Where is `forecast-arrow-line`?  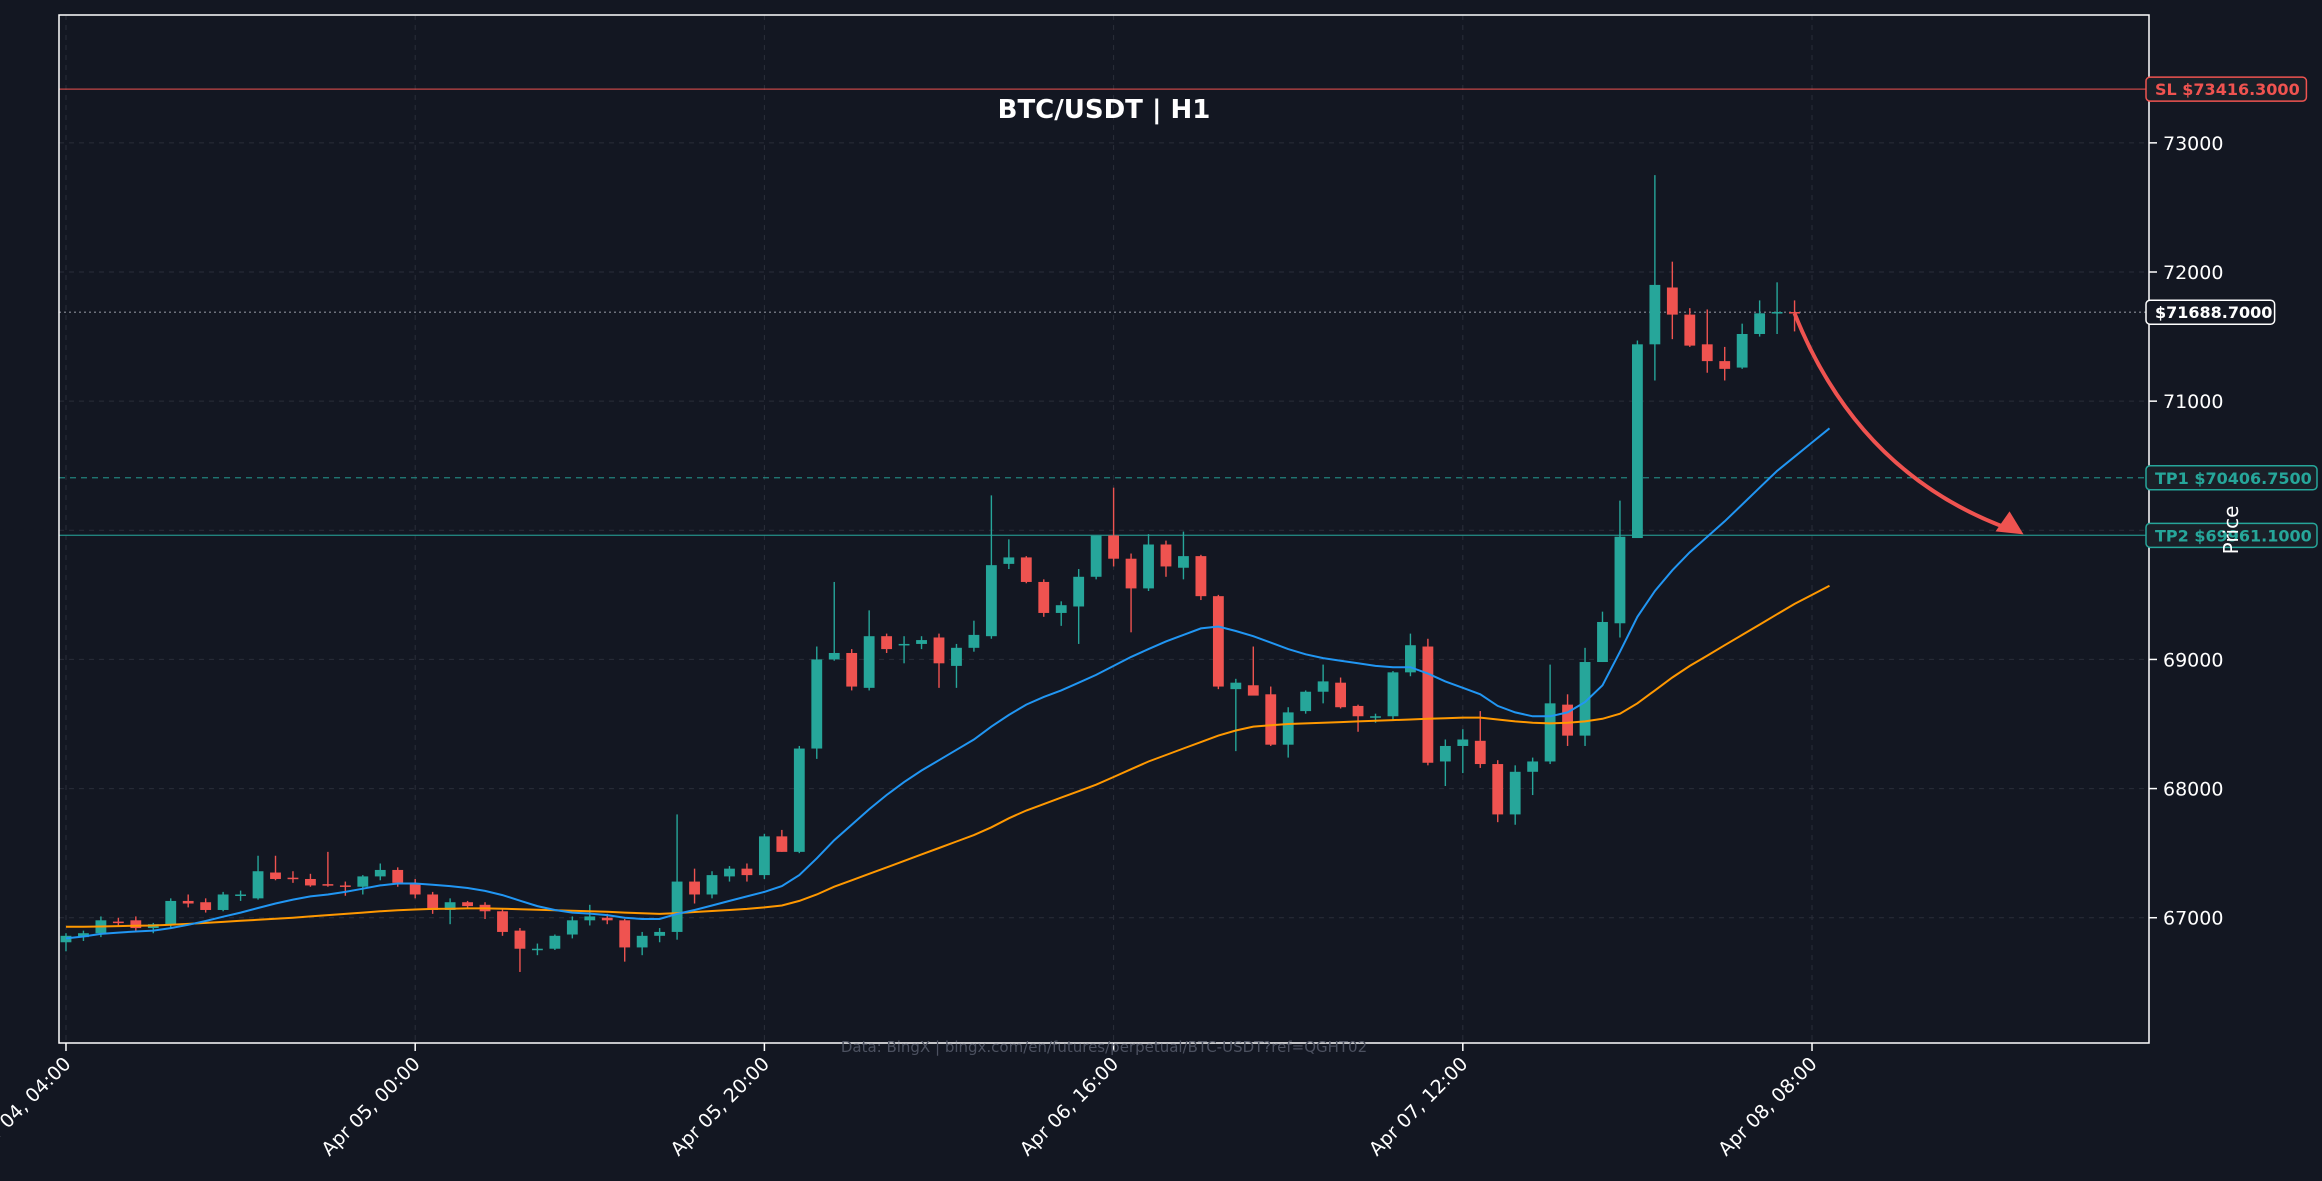
forecast-arrow-line is located at coordinates (1900, 421).